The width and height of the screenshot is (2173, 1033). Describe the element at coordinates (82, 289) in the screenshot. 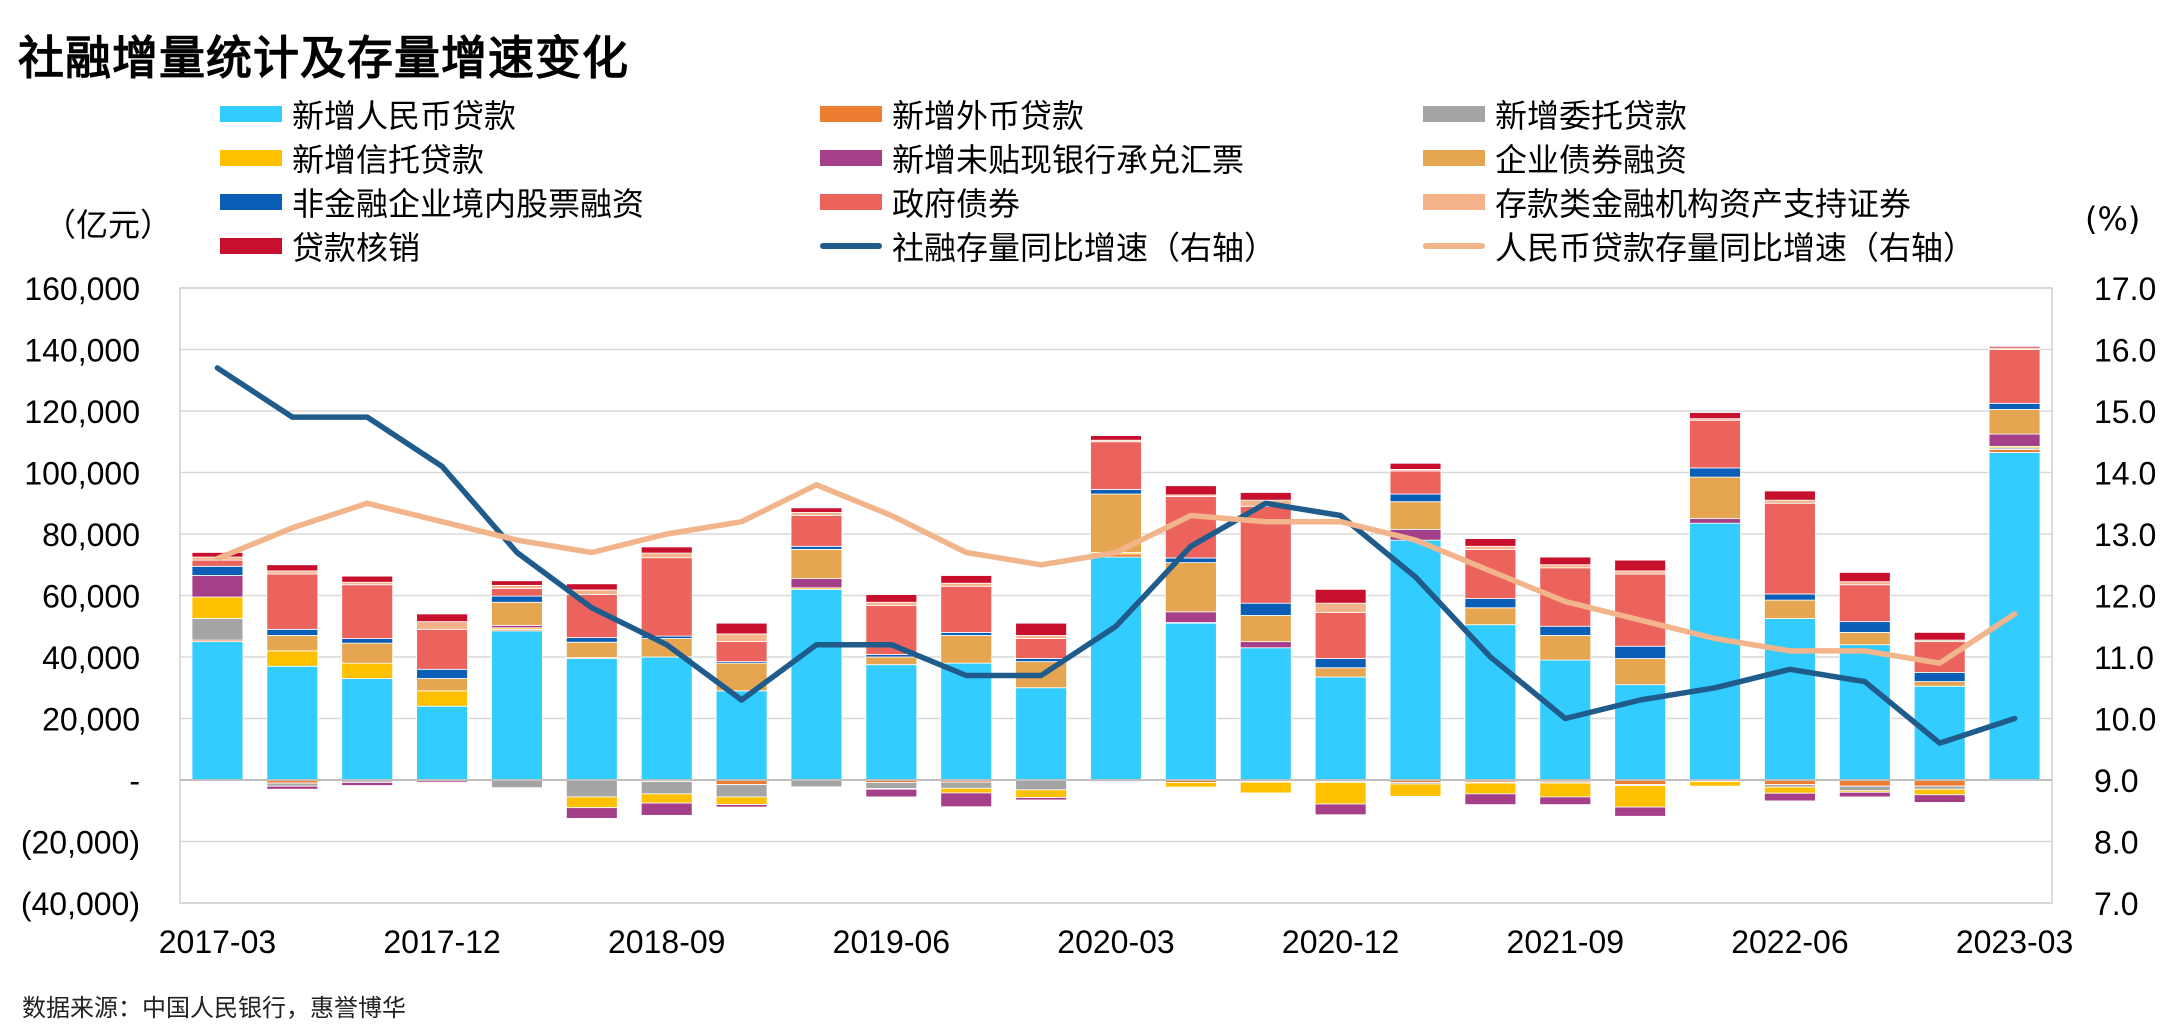

I see `y-left-tick-label: 160,000` at that location.